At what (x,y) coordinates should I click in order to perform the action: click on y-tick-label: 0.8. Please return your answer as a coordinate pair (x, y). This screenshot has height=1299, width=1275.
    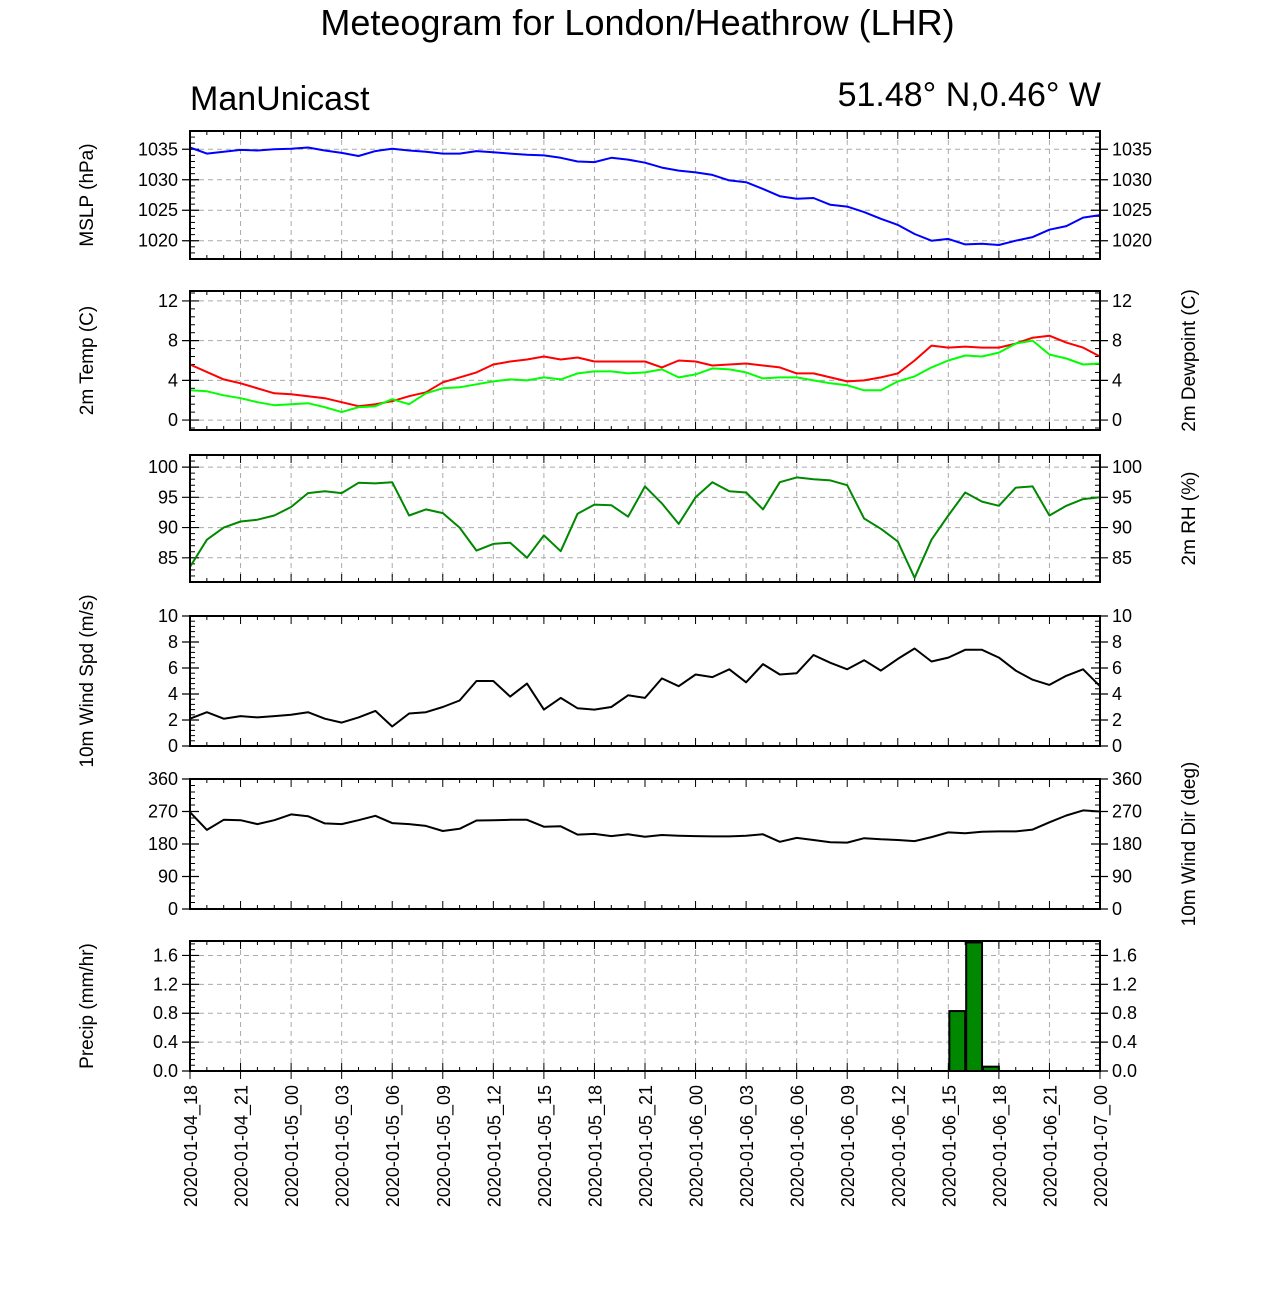
    Looking at the image, I should click on (165, 1013).